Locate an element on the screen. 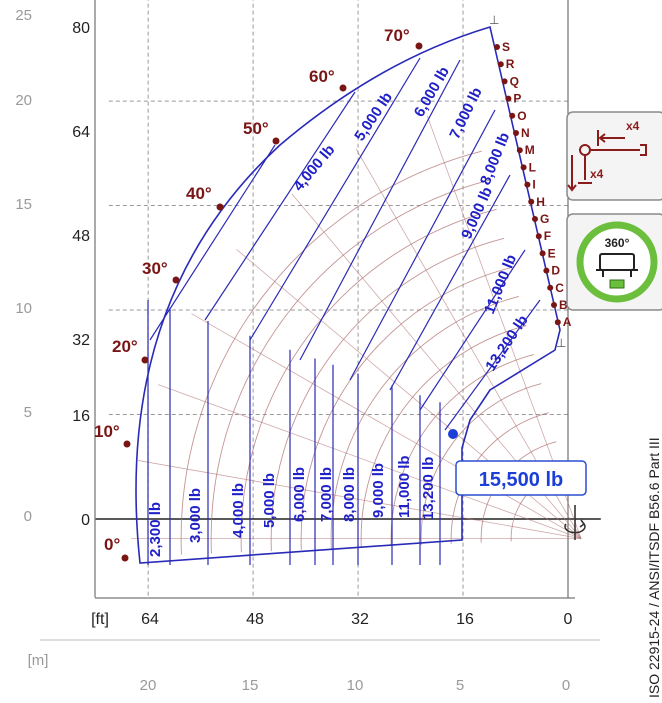 This screenshot has height=703, width=662. extension-letter: I is located at coordinates (533, 185).